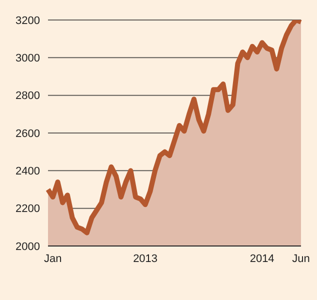 The height and width of the screenshot is (300, 317). I want to click on x-tick-label: 2013, so click(145, 258).